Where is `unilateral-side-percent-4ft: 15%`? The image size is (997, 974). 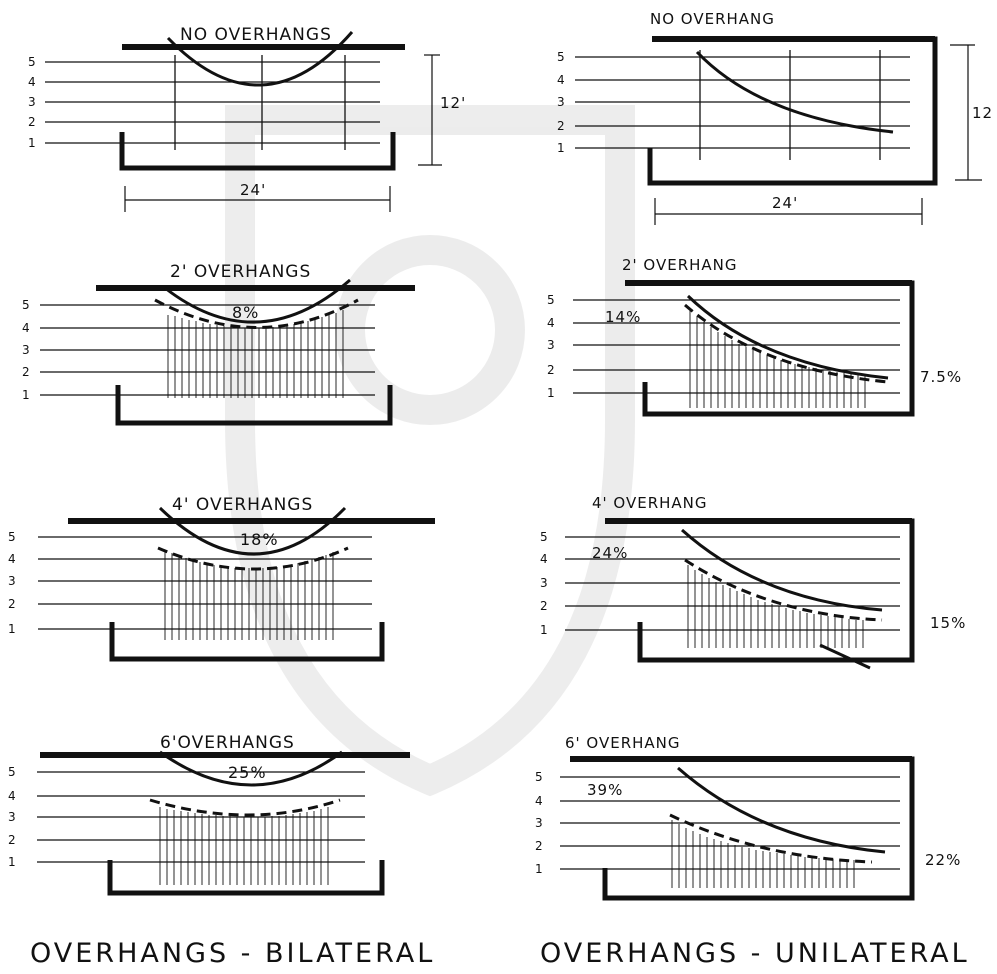
unilateral-side-percent-4ft: 15% is located at coordinates (948, 623).